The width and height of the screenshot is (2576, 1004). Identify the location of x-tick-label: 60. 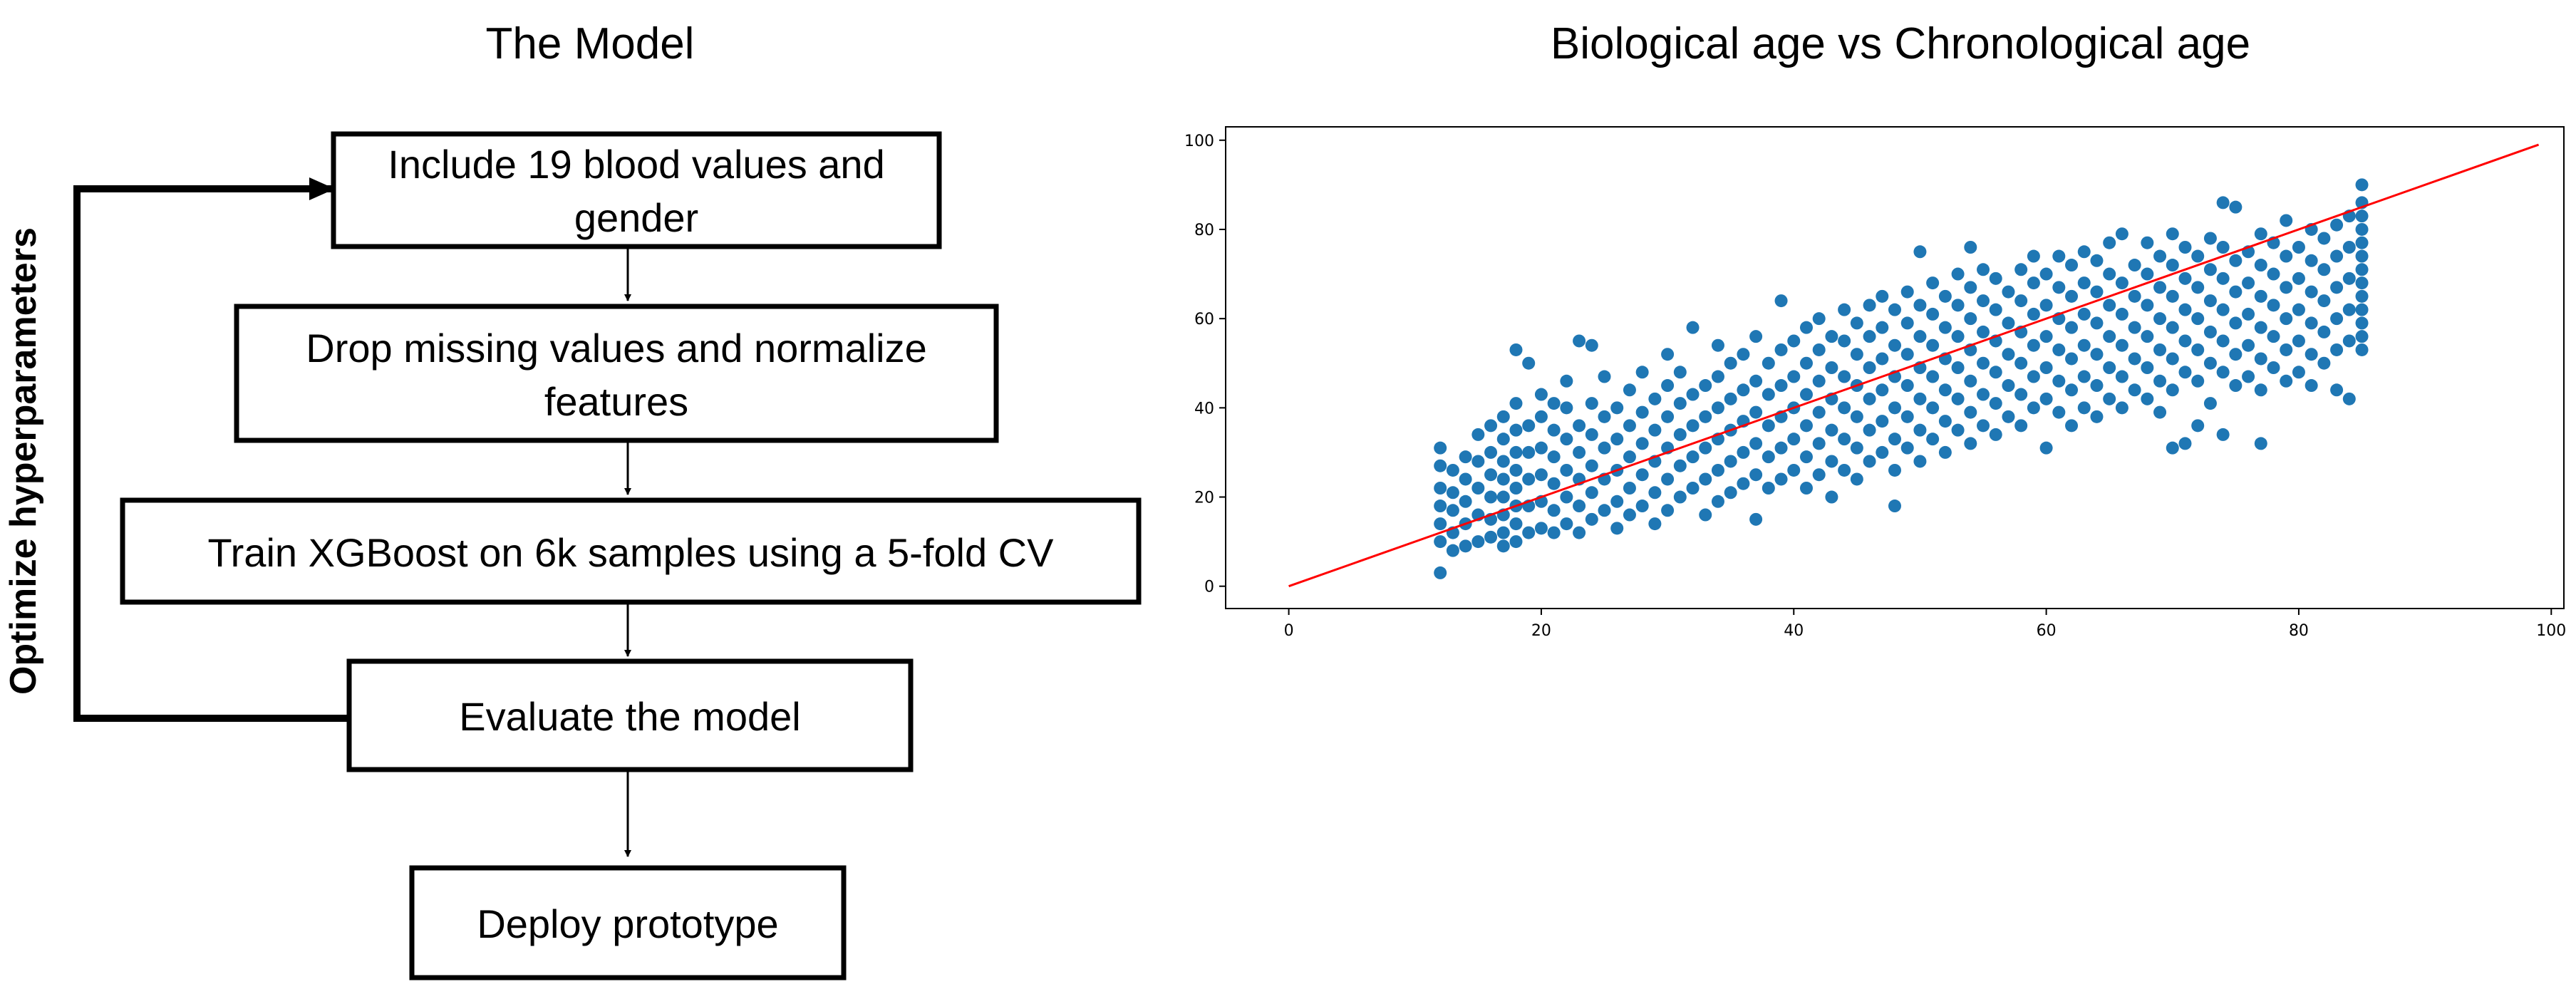
(2047, 631).